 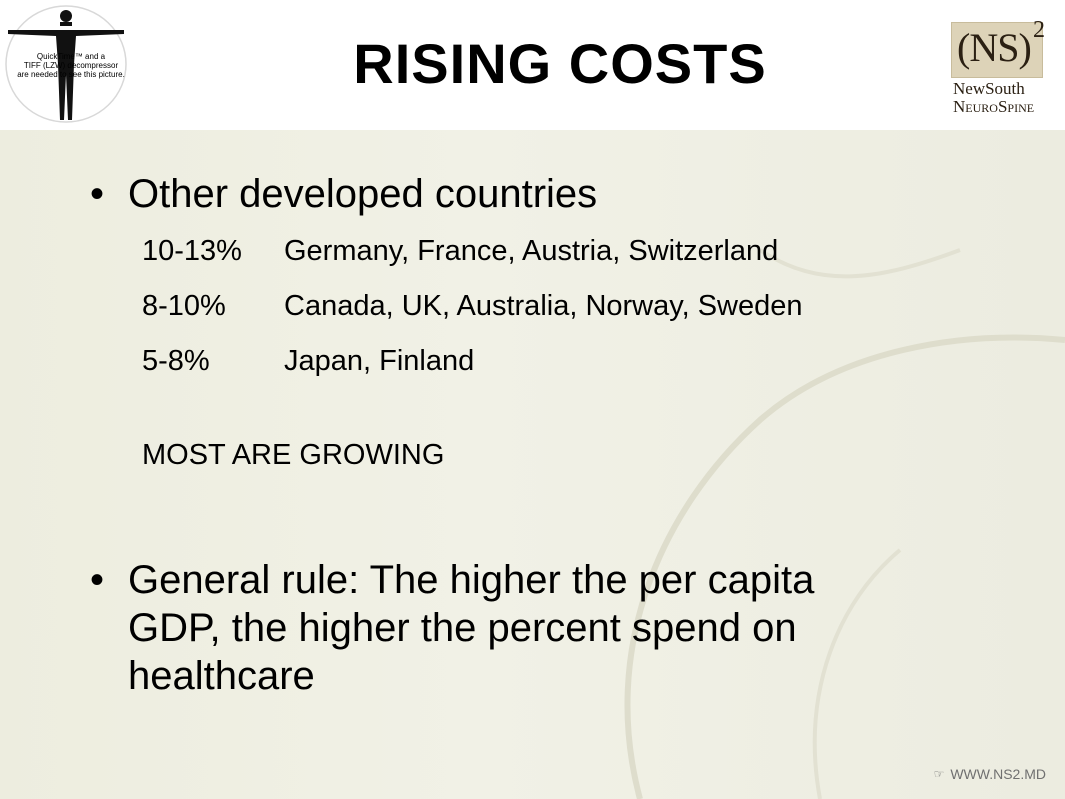 I want to click on footer-url: ☞ WWW.NS2.MD, so click(x=990, y=774).